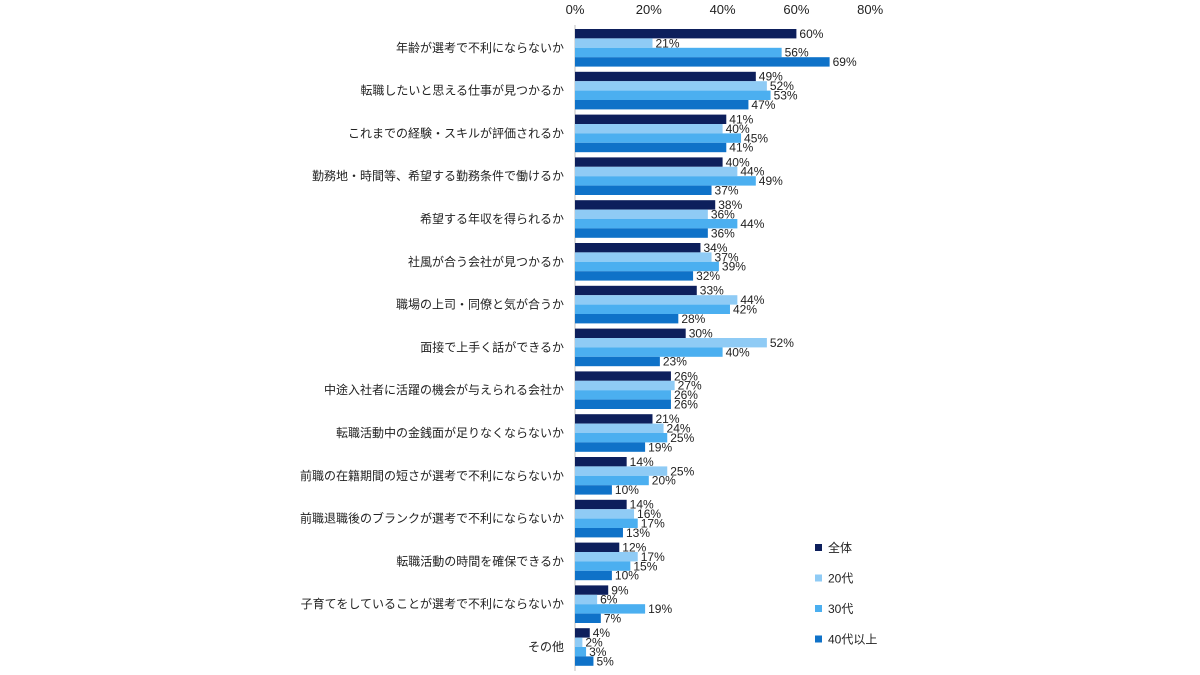  Describe the element at coordinates (745, 310) in the screenshot. I see `data-label: 42%` at that location.